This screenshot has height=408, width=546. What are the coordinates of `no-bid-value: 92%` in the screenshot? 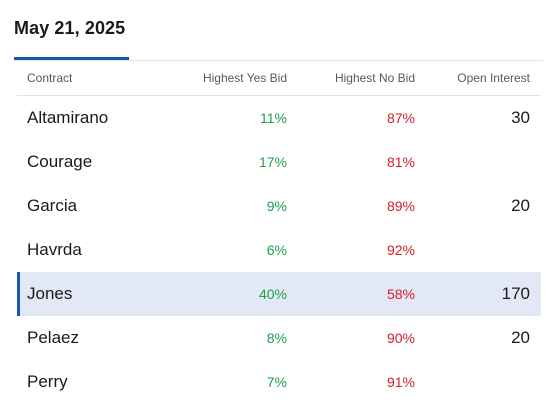 It's located at (400, 250).